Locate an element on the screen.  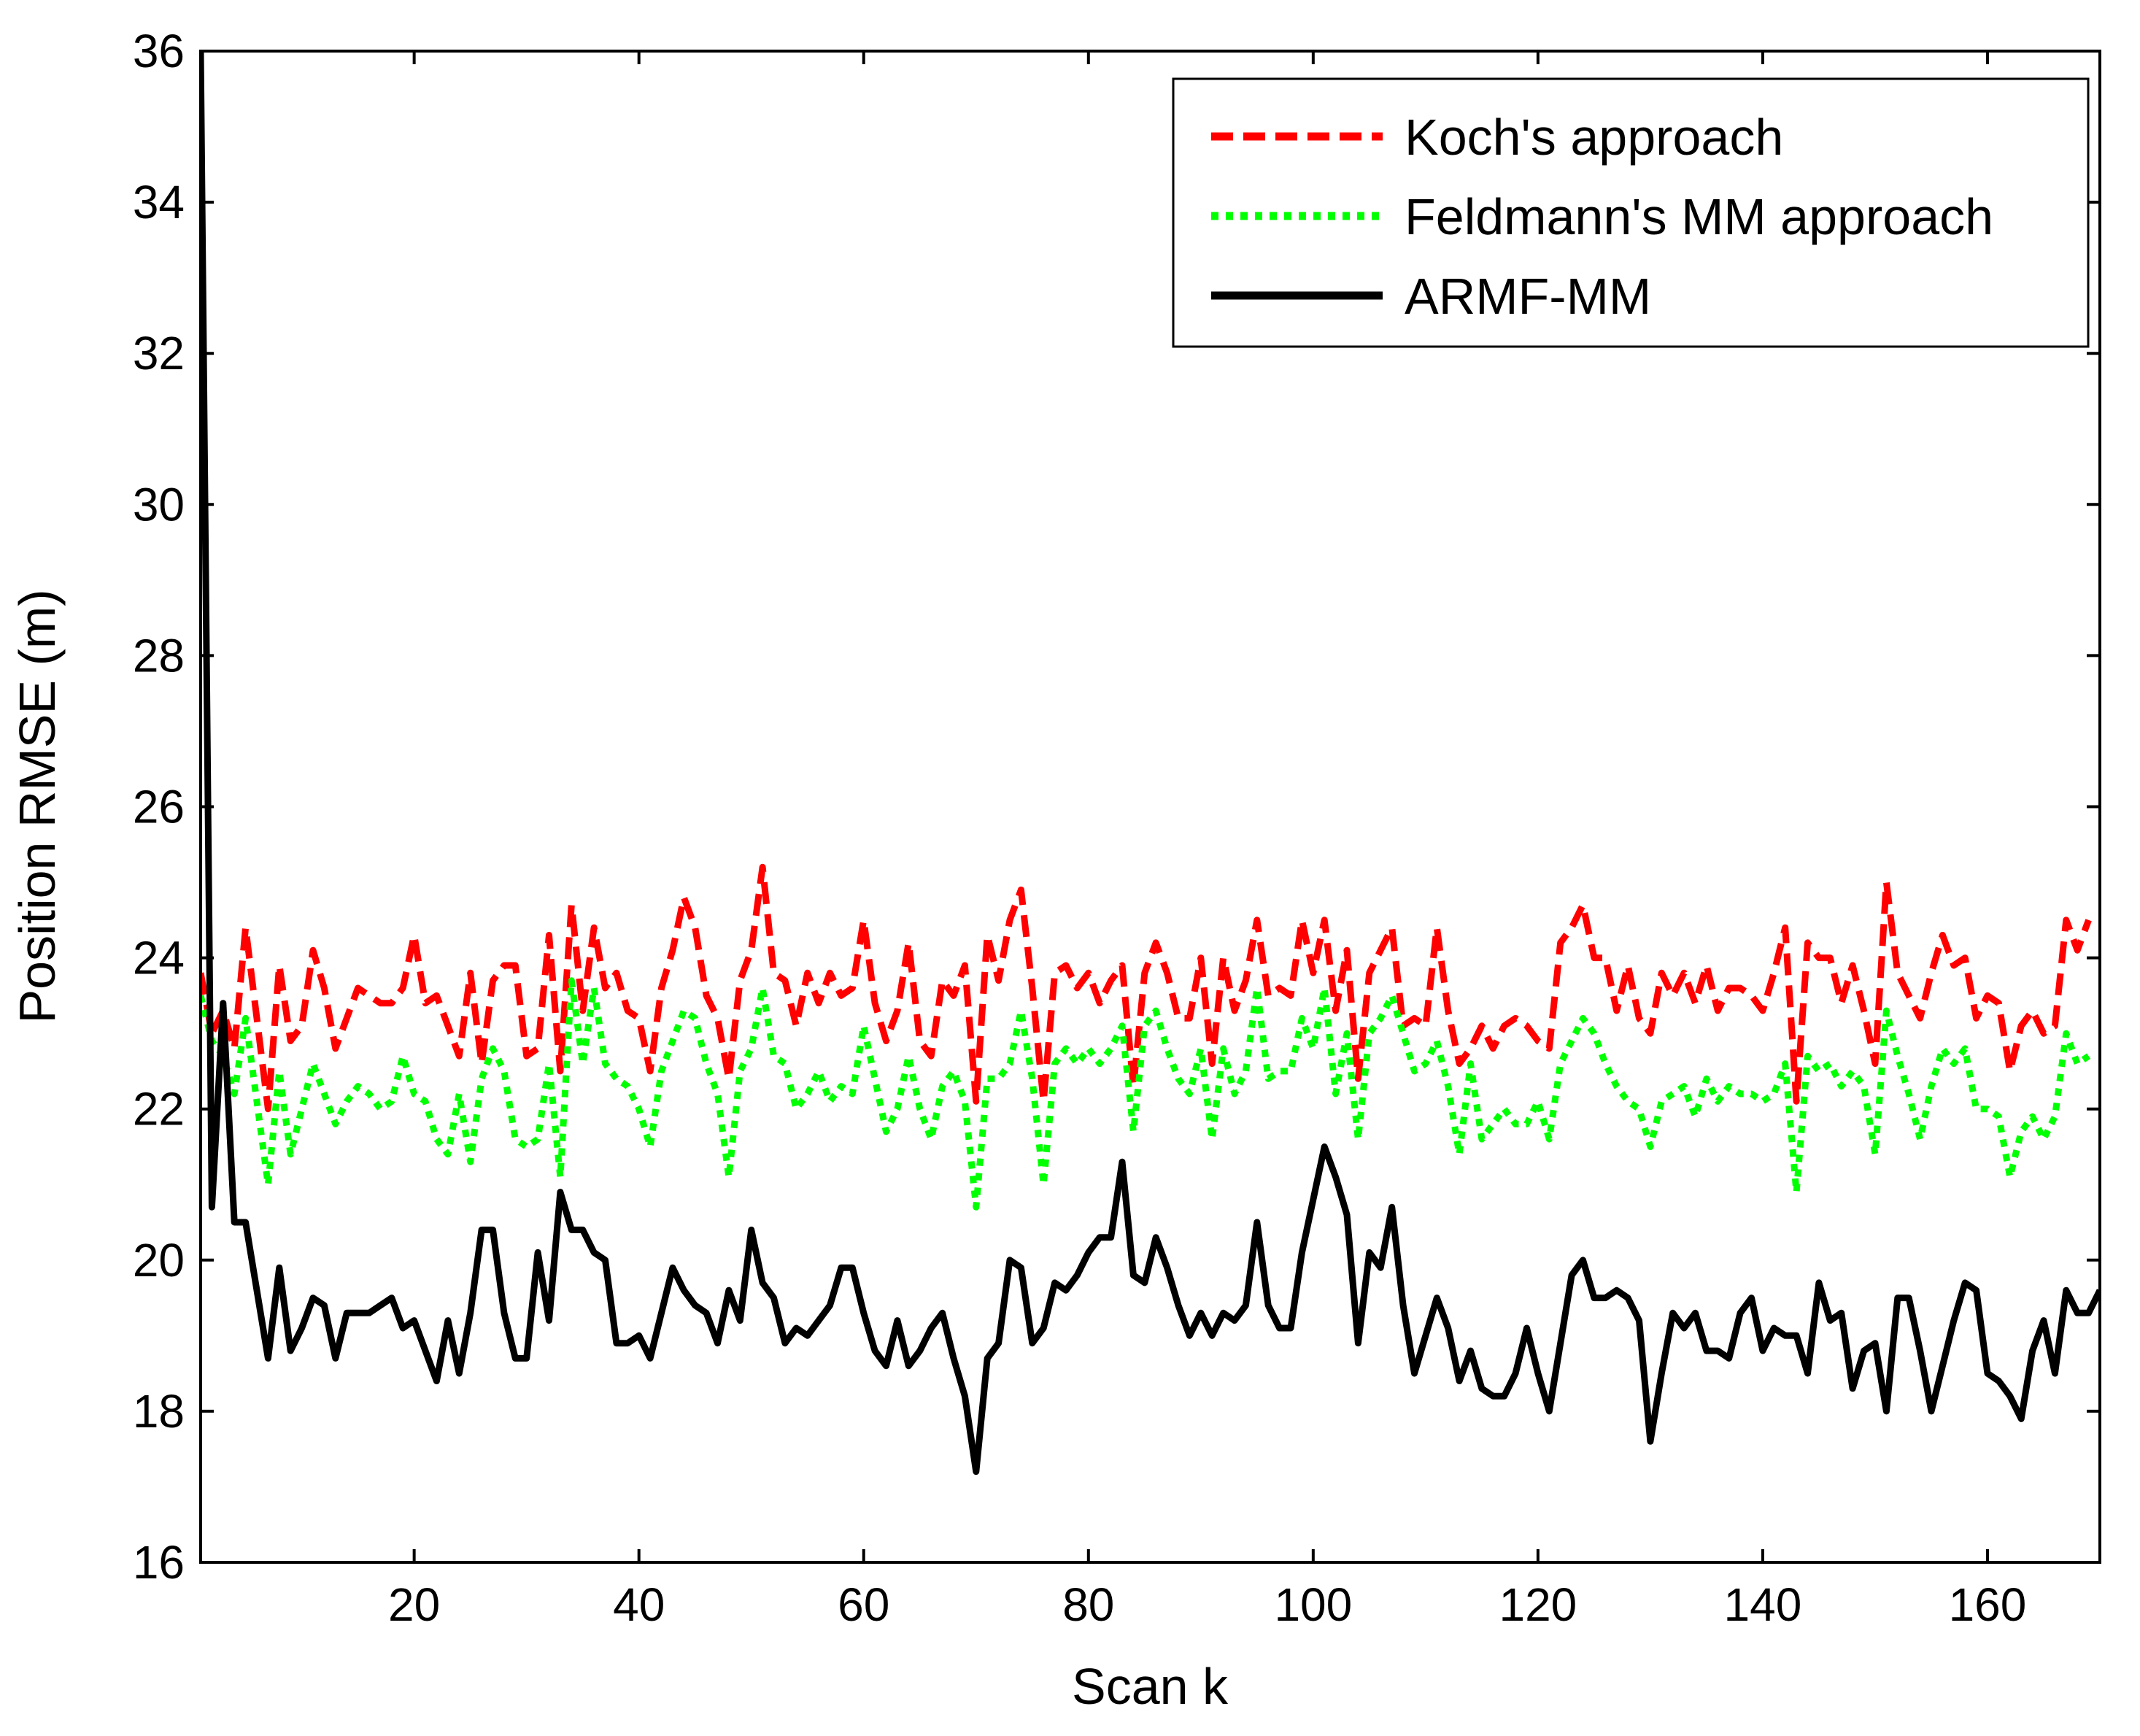
x-tick-label: 140 is located at coordinates (1763, 1604).